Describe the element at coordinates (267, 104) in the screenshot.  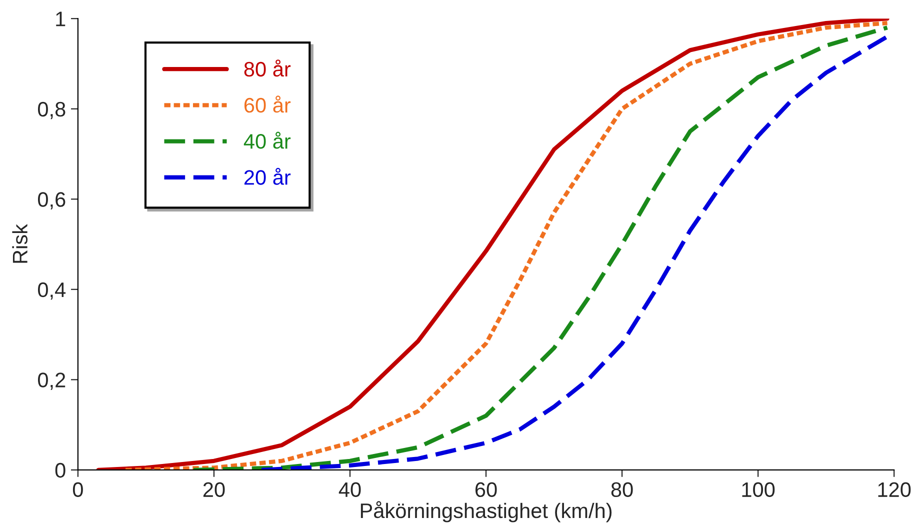
I see `legend-label: 60 år` at that location.